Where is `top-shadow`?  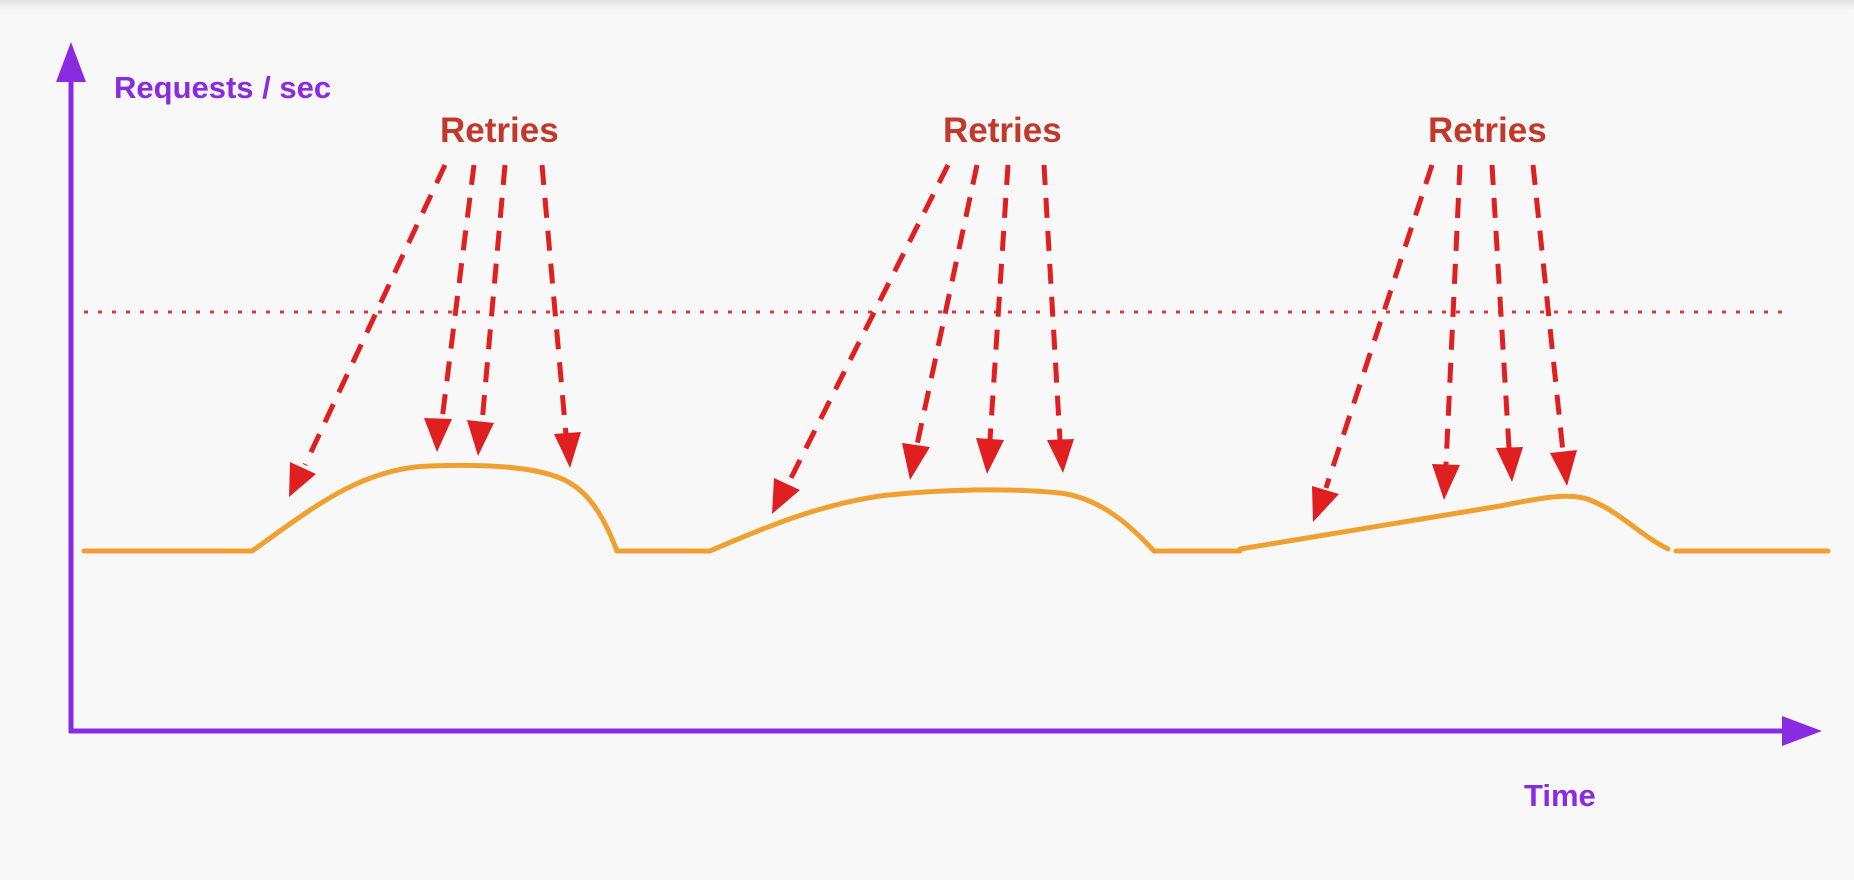
top-shadow is located at coordinates (927, 5).